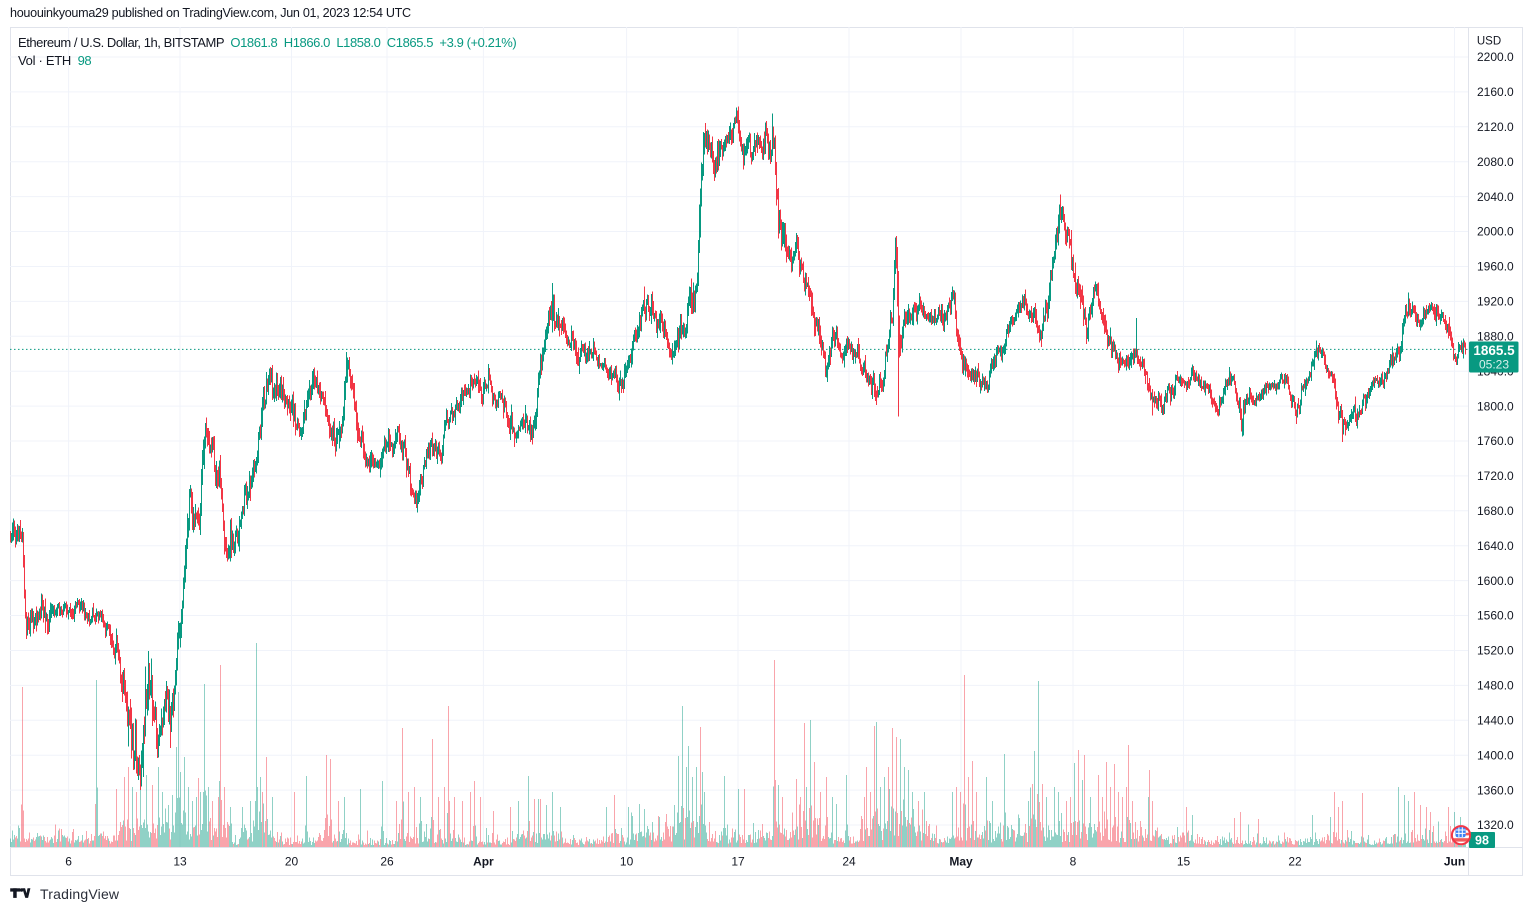  What do you see at coordinates (1495, 476) in the screenshot?
I see `svg-text: 1720.0` at bounding box center [1495, 476].